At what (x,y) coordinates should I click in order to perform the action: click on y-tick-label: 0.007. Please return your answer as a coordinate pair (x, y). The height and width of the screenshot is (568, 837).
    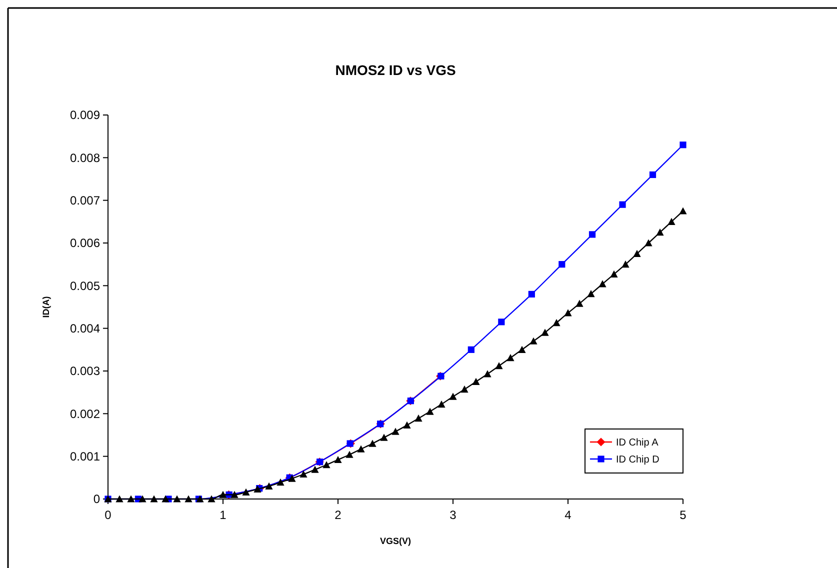
    Looking at the image, I should click on (85, 201).